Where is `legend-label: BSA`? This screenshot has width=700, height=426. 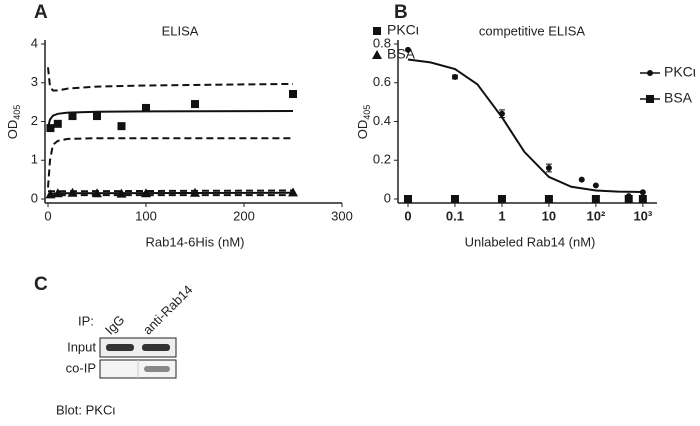
legend-label: BSA is located at coordinates (678, 98).